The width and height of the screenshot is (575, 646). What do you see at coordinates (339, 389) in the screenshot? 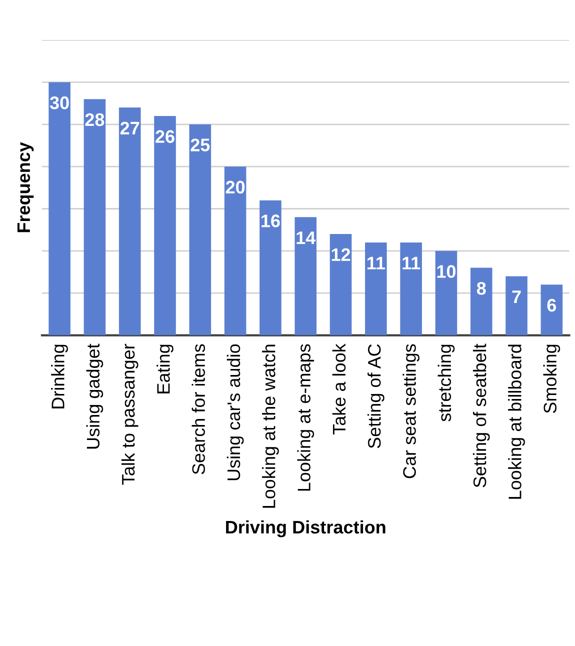
I see `x-tick-label: Take a look` at bounding box center [339, 389].